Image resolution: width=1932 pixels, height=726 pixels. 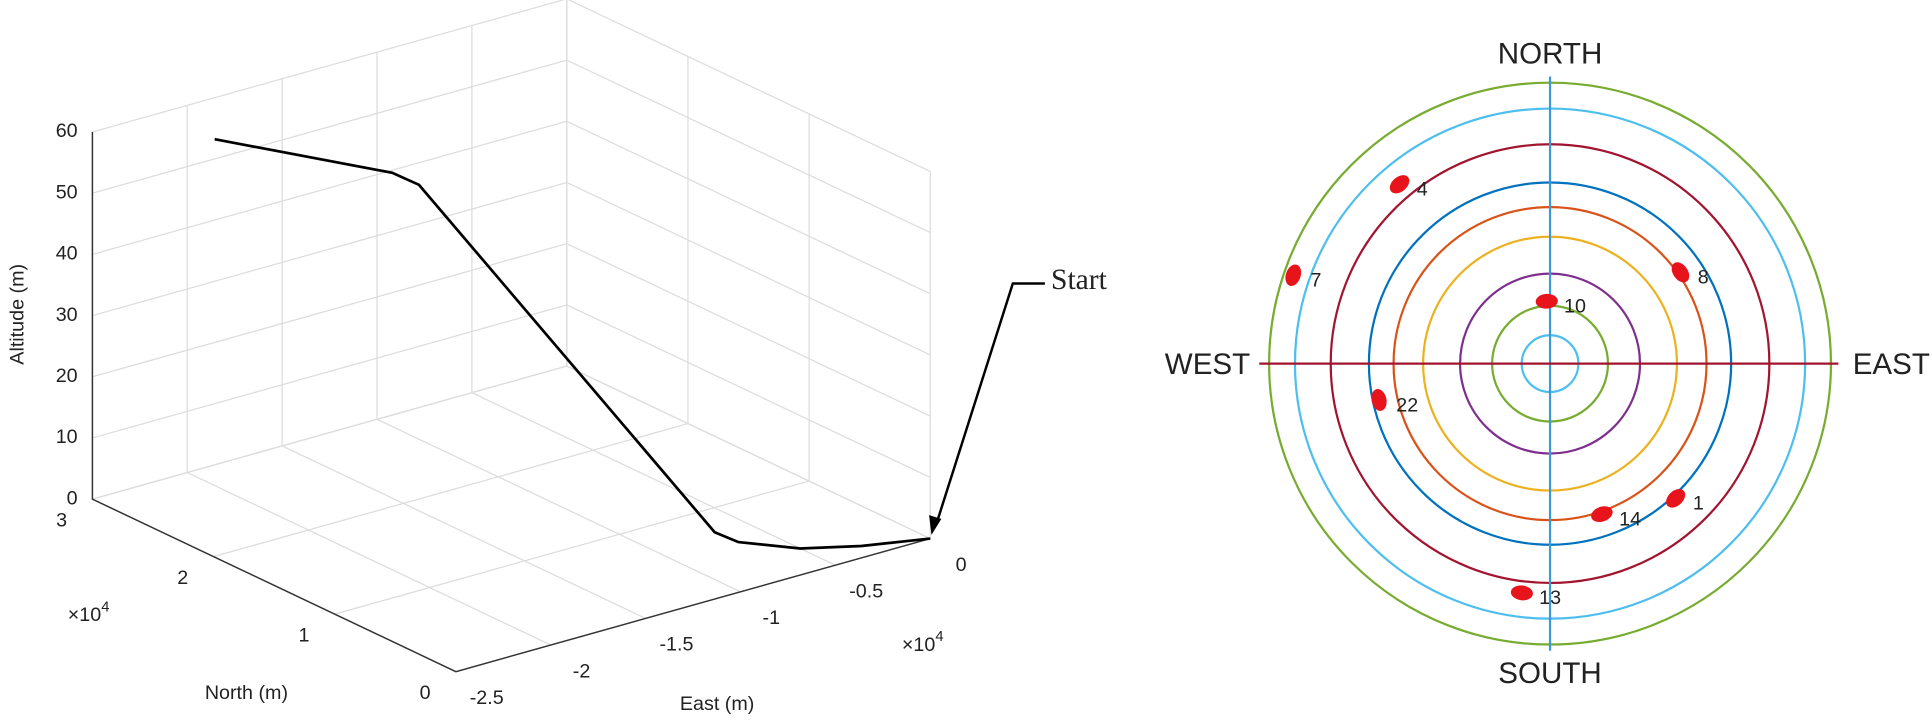 I want to click on z-tick-label: 10, so click(x=67, y=437).